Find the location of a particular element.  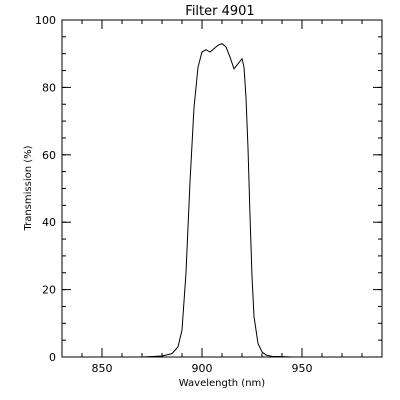

x-tick-label: 950 is located at coordinates (302, 368).